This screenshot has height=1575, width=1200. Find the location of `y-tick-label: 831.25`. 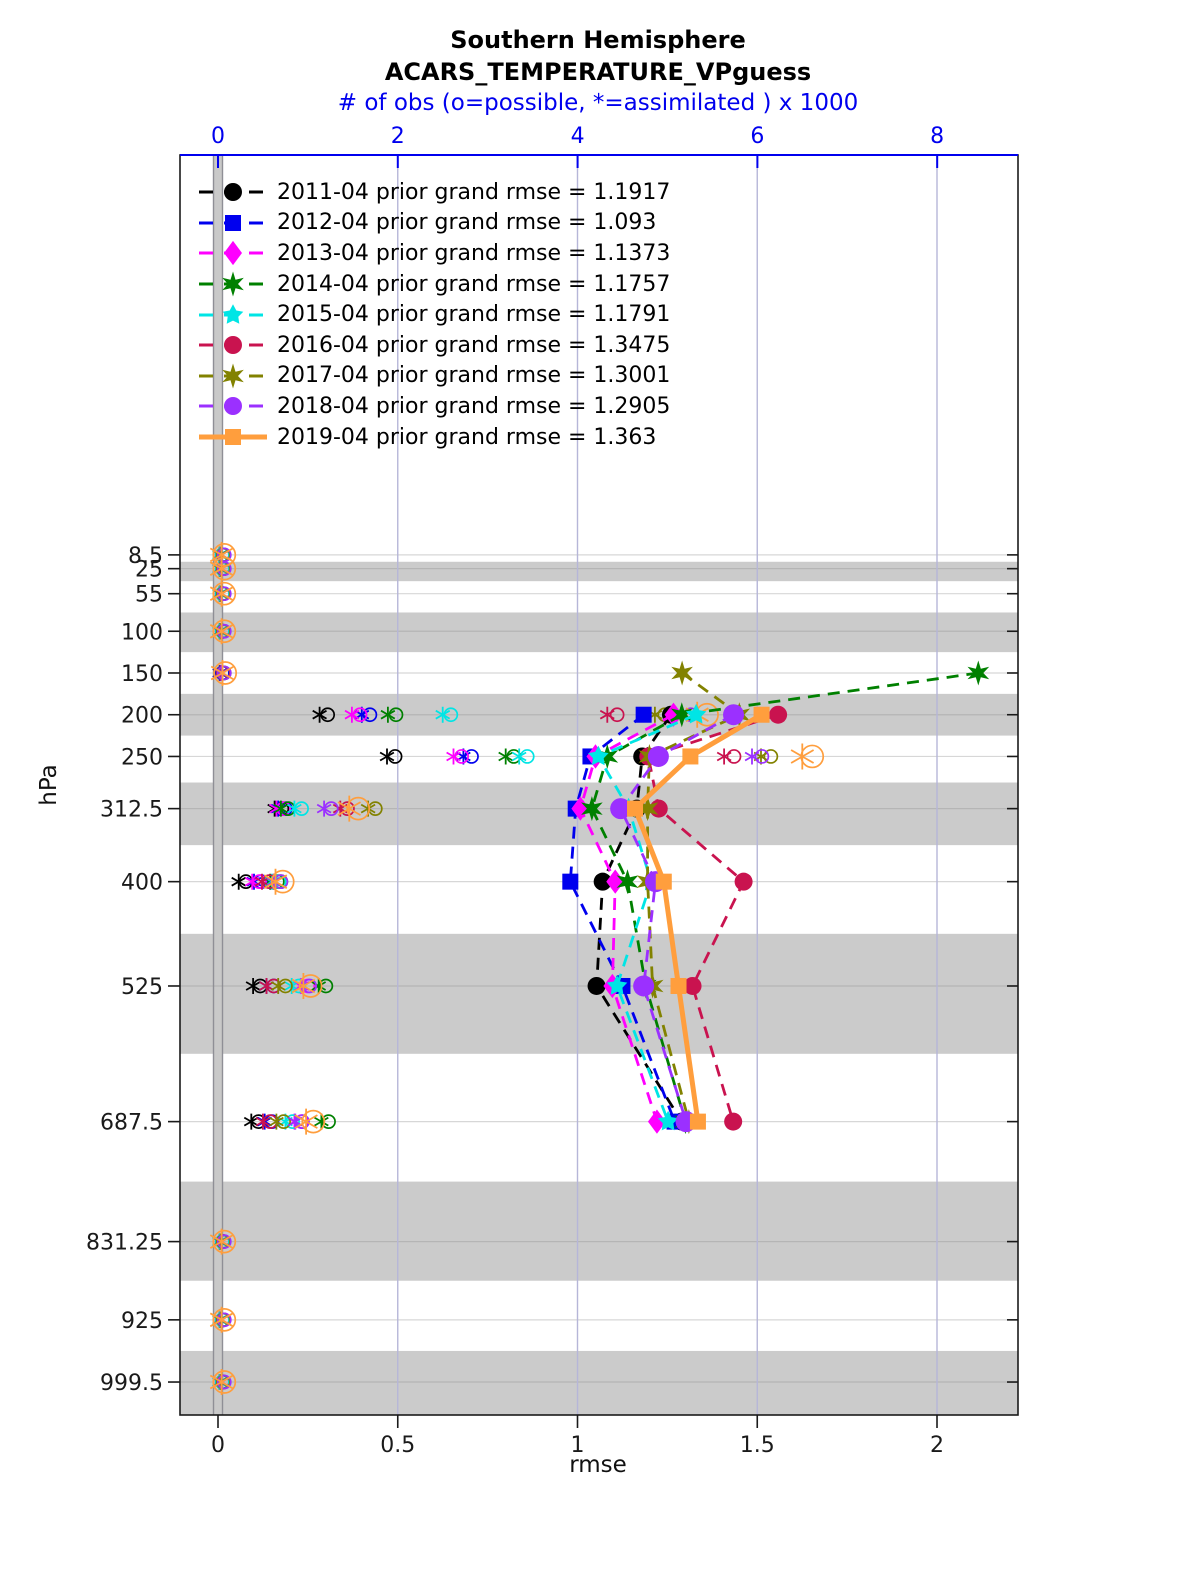

y-tick-label: 831.25 is located at coordinates (124, 1243).